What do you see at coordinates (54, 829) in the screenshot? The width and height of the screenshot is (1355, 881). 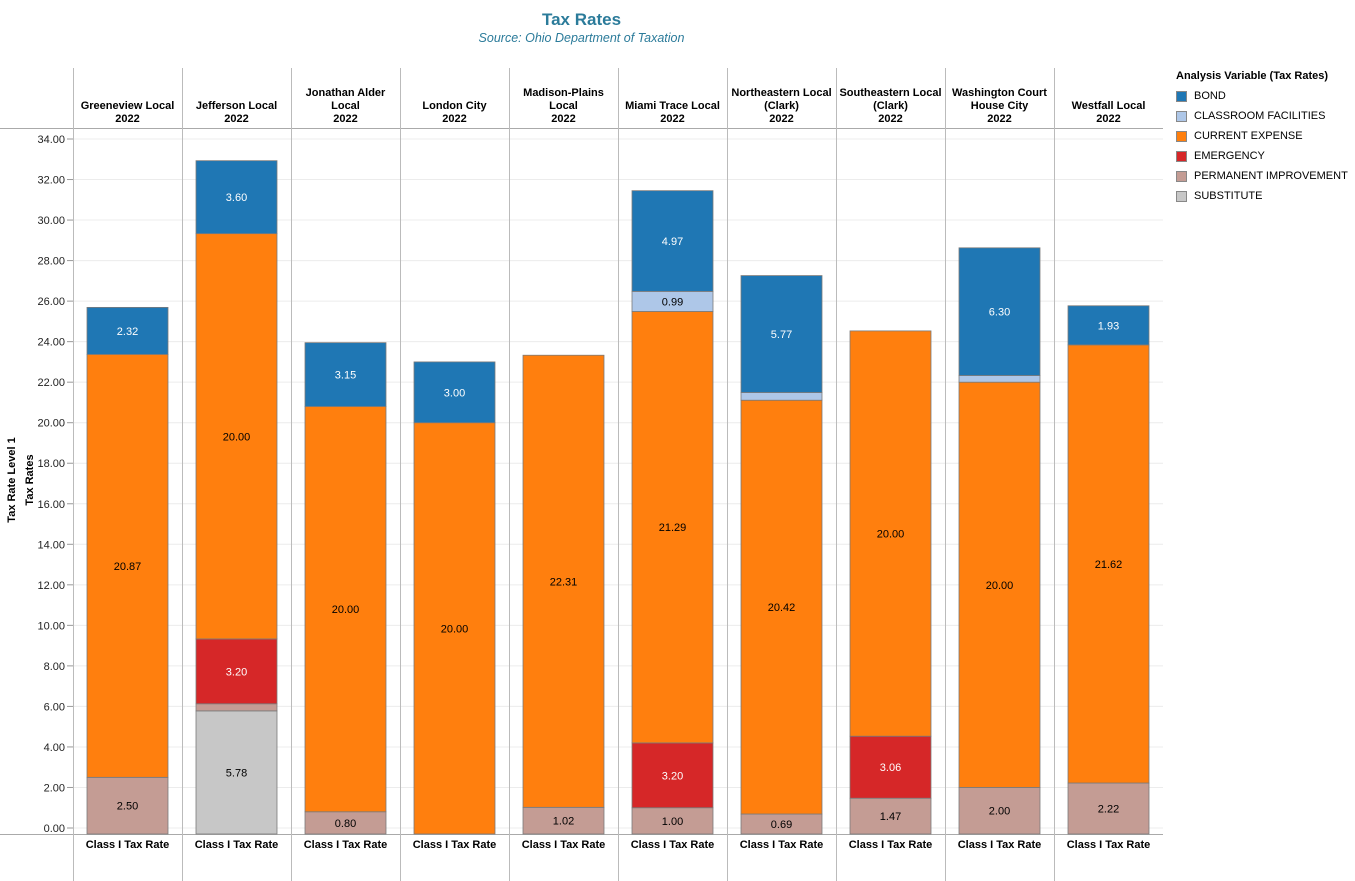 I see `y-tick-label: 0.00` at bounding box center [54, 829].